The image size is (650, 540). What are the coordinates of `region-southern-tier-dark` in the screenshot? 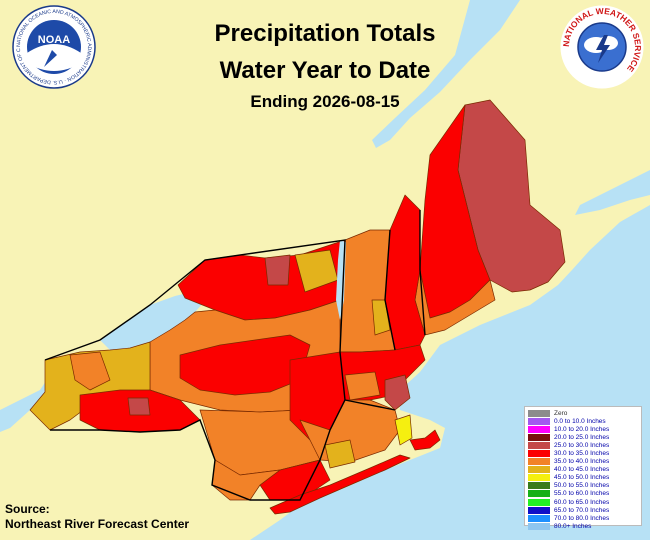 It's located at (139, 406).